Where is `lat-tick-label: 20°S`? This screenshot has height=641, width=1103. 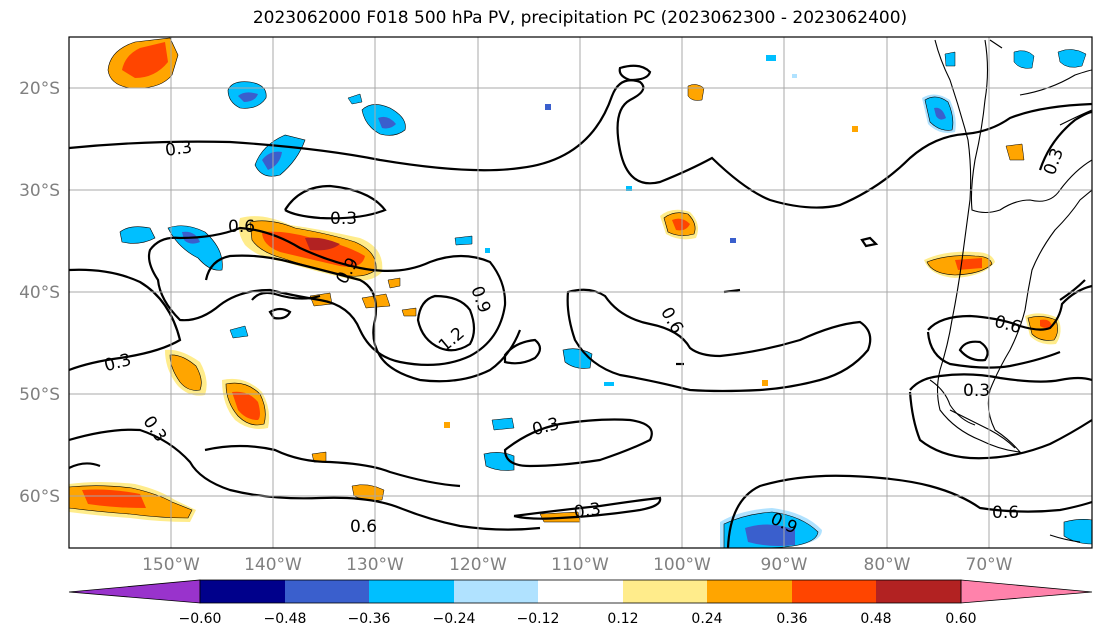 lat-tick-label: 20°S is located at coordinates (39, 89).